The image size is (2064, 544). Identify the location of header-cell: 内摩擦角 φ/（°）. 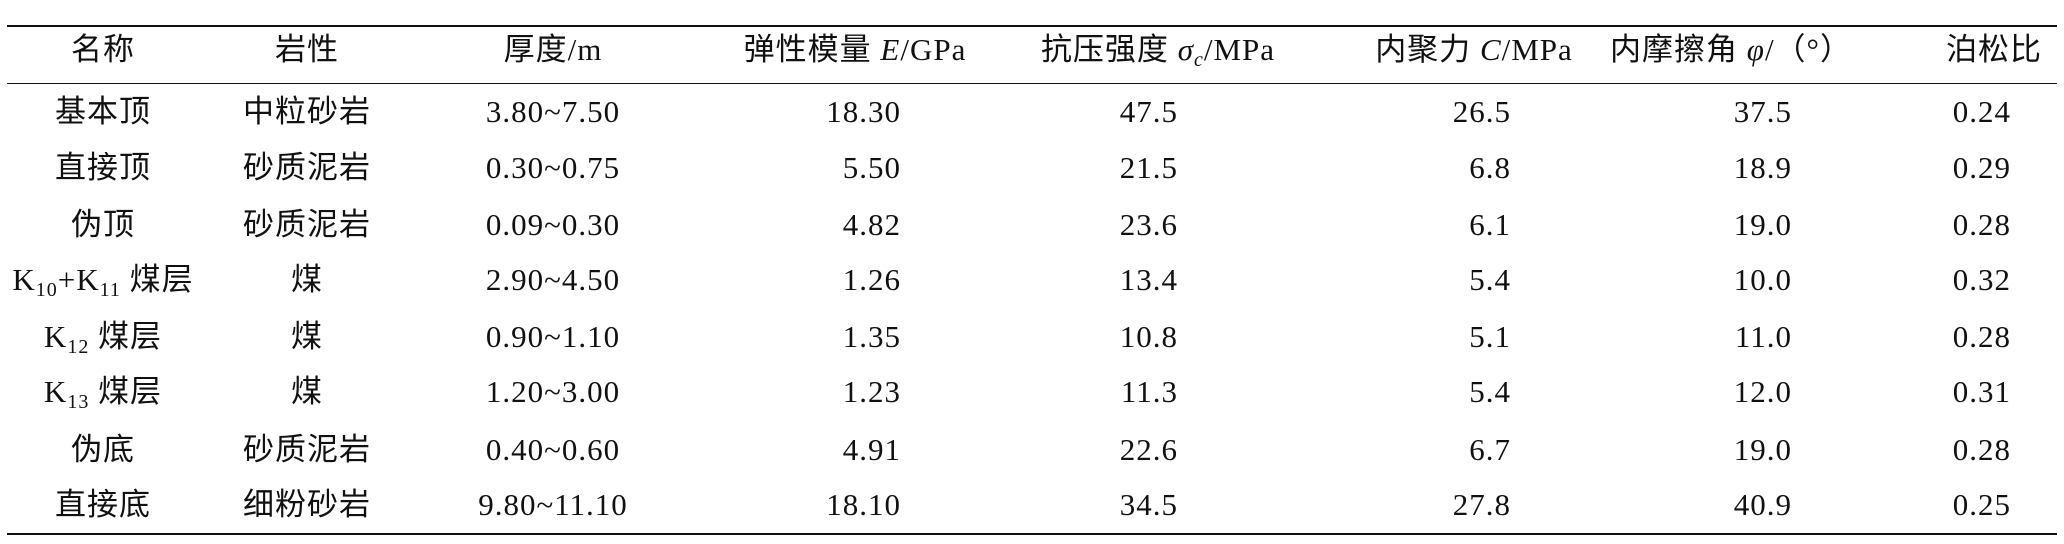
(1731, 50).